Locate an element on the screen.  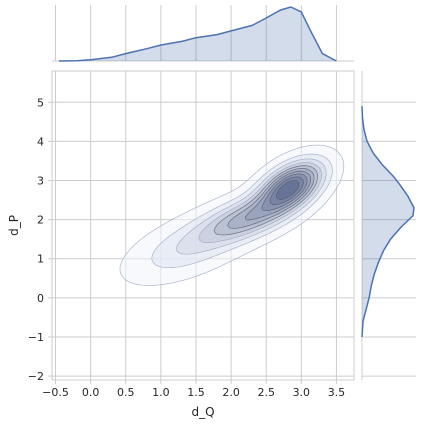
y-tick-label: −2 is located at coordinates (36, 376).